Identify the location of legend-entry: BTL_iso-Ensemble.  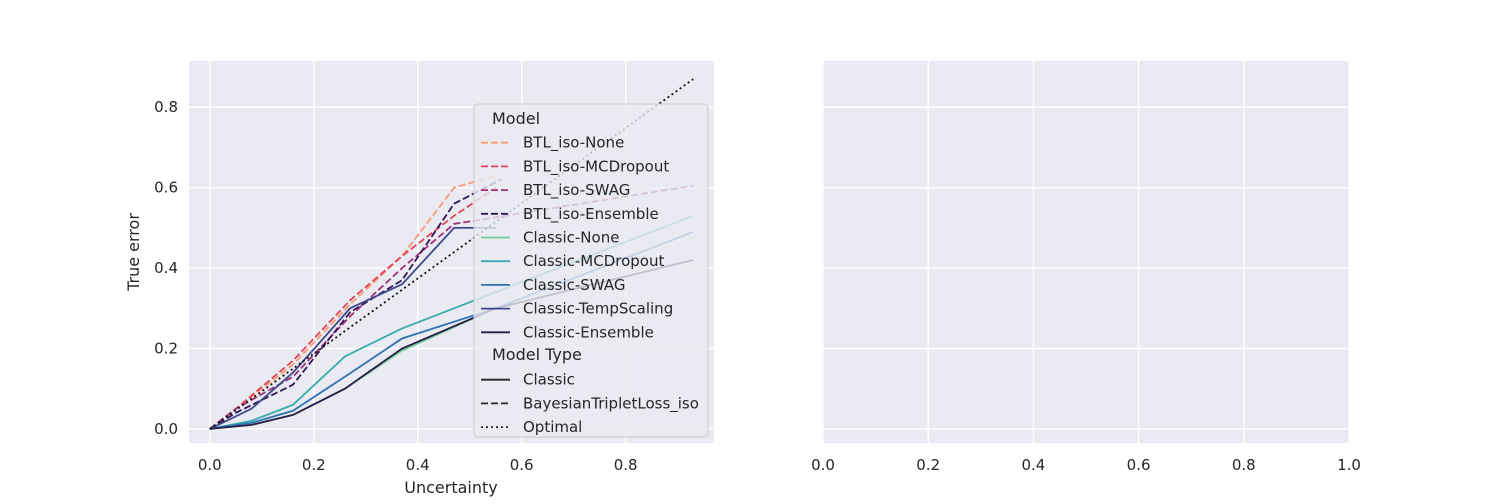
(591, 214).